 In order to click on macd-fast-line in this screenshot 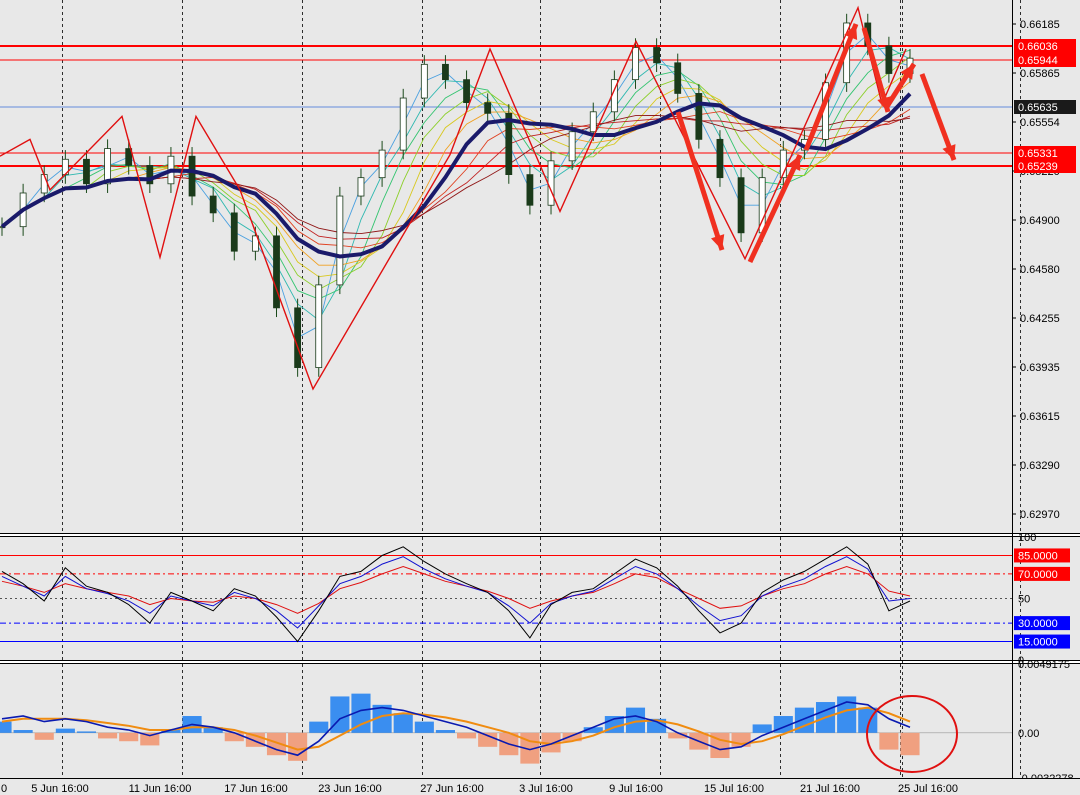, I will do `click(456, 729)`.